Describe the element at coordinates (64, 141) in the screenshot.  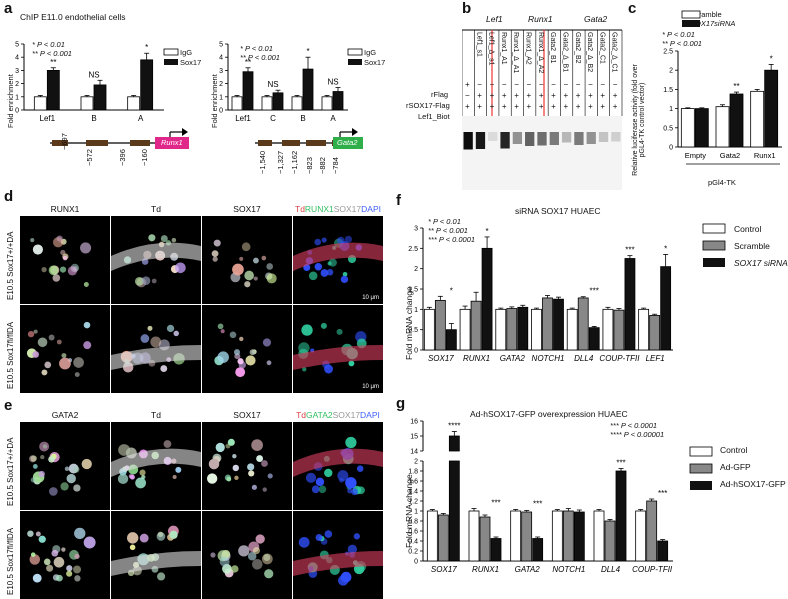
I see `coord-left-1: −697` at that location.